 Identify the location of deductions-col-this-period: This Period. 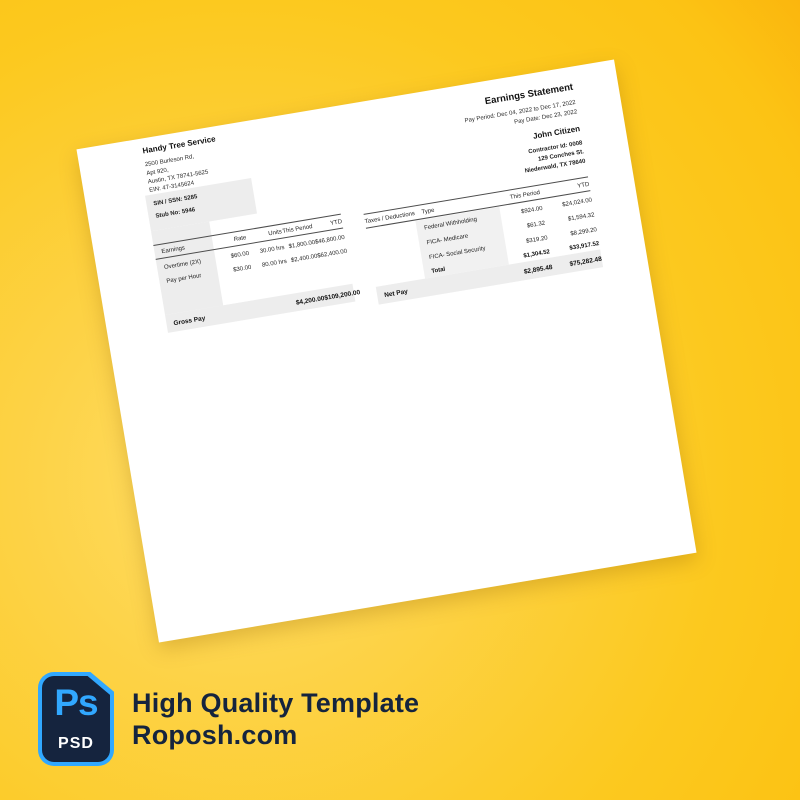
(525, 194).